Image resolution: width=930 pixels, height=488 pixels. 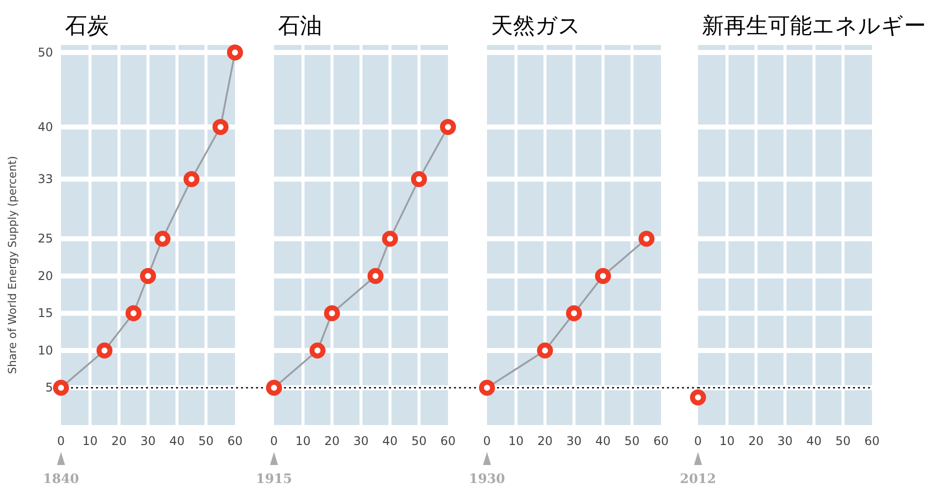 I want to click on y-tick-label: 40, so click(x=45, y=127).